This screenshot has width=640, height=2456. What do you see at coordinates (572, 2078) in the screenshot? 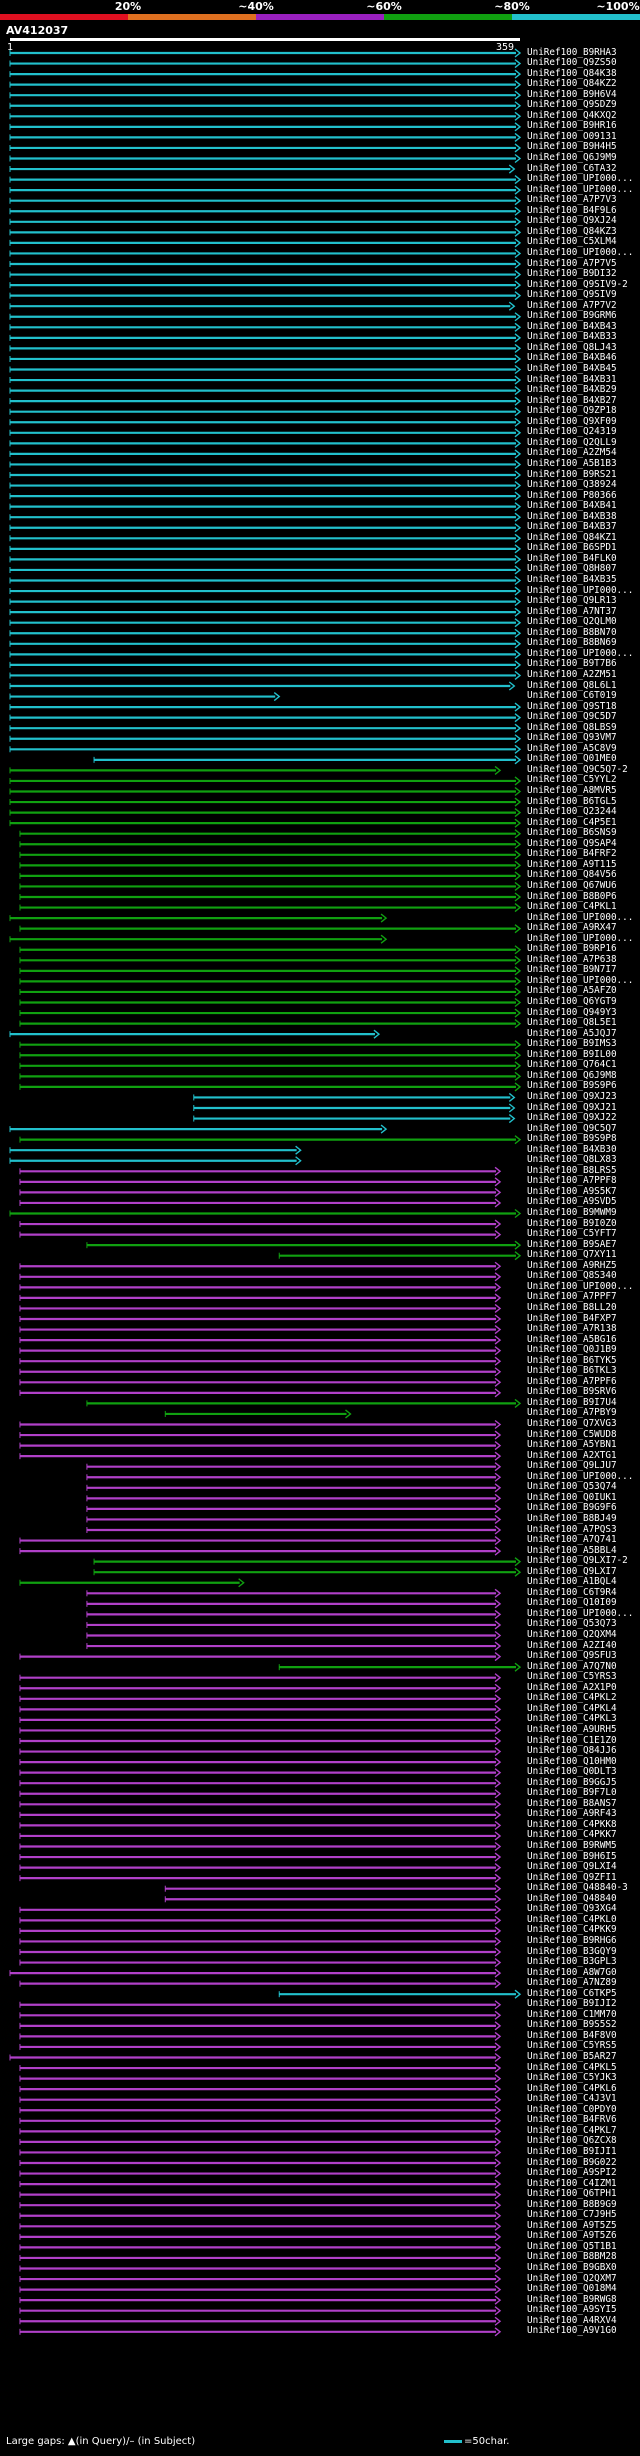
I see `hit-label: UniRef100_C5YJK3` at bounding box center [572, 2078].